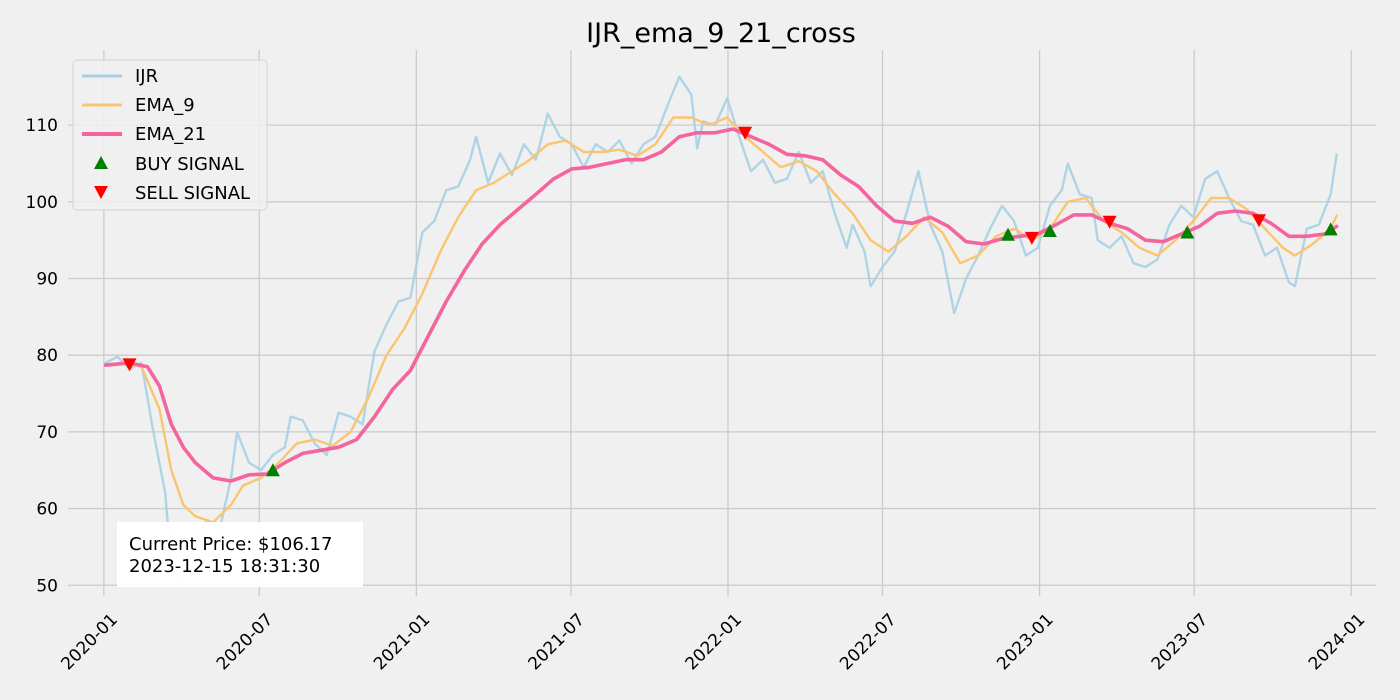  Describe the element at coordinates (192, 193) in the screenshot. I see `legend-label-sell: SELL SIGNAL` at that location.